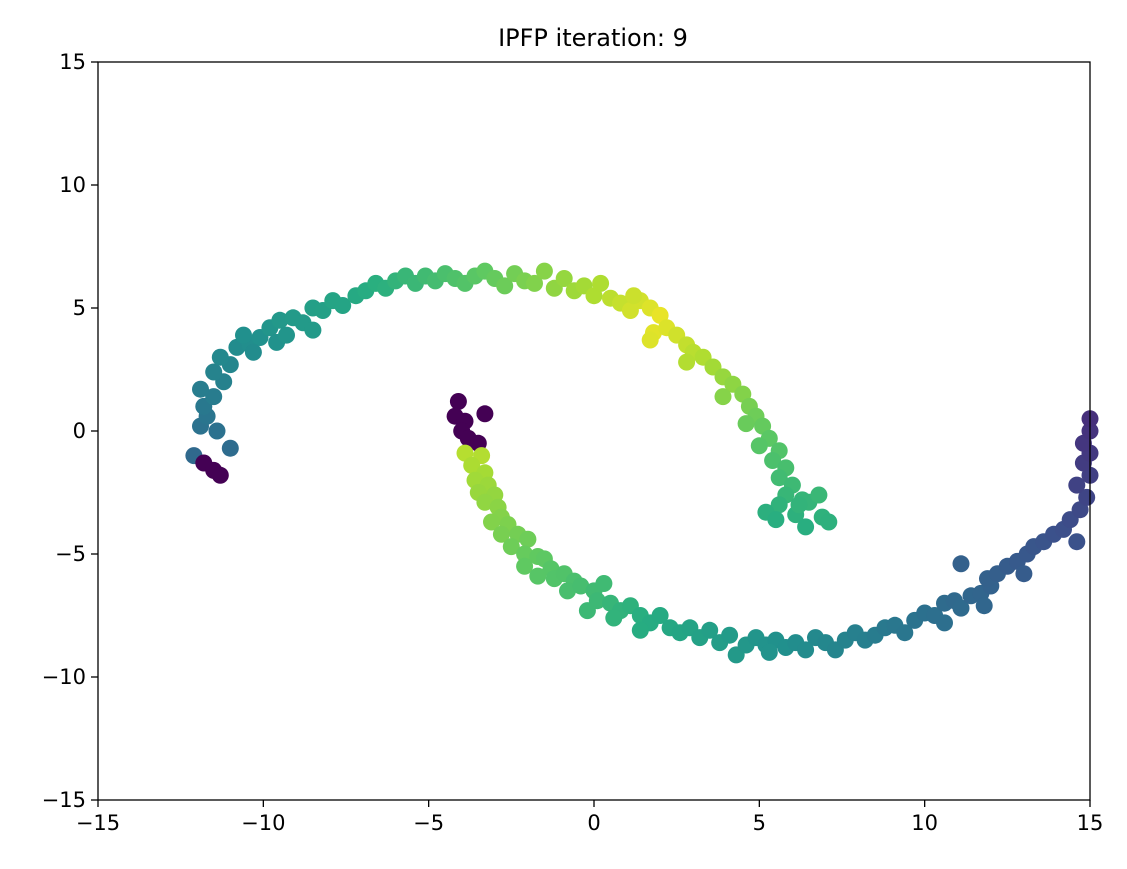 This screenshot has width=1127, height=869. What do you see at coordinates (1090, 823) in the screenshot?
I see `x-tick-label: 15` at bounding box center [1090, 823].